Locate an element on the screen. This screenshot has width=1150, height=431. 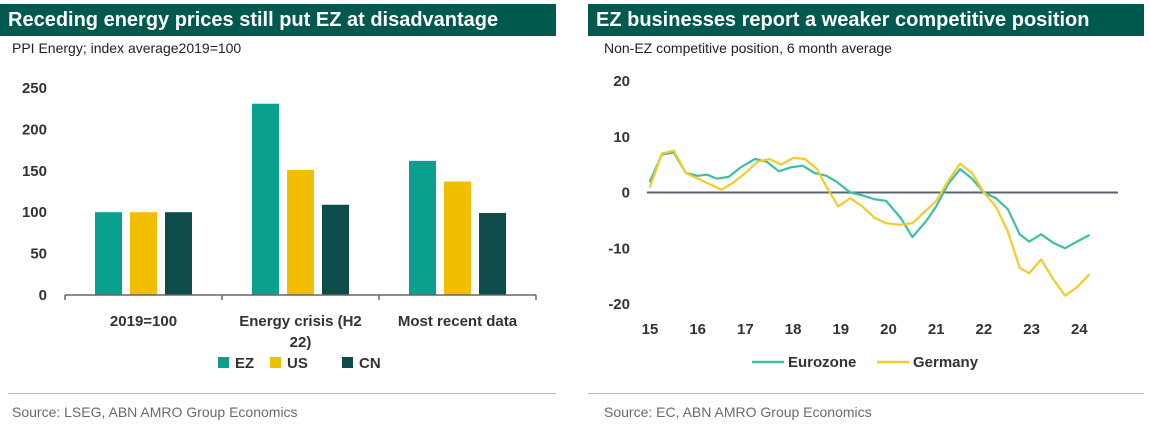
y-tick-label: 150 is located at coordinates (34, 171).